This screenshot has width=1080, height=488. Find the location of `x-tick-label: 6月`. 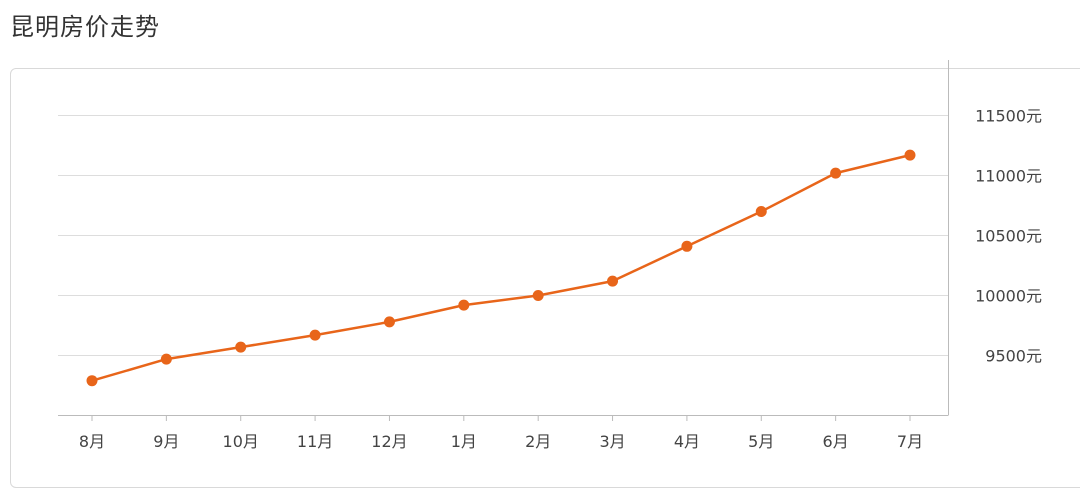

x-tick-label: 6月 is located at coordinates (836, 441).